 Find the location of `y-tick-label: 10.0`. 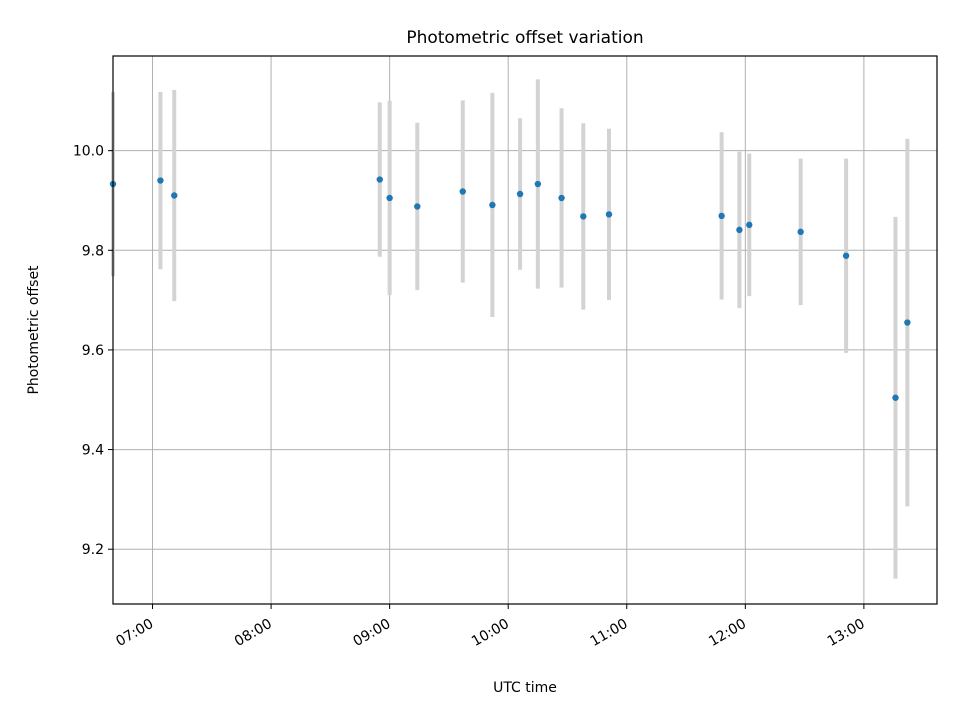

y-tick-label: 10.0 is located at coordinates (88, 152).